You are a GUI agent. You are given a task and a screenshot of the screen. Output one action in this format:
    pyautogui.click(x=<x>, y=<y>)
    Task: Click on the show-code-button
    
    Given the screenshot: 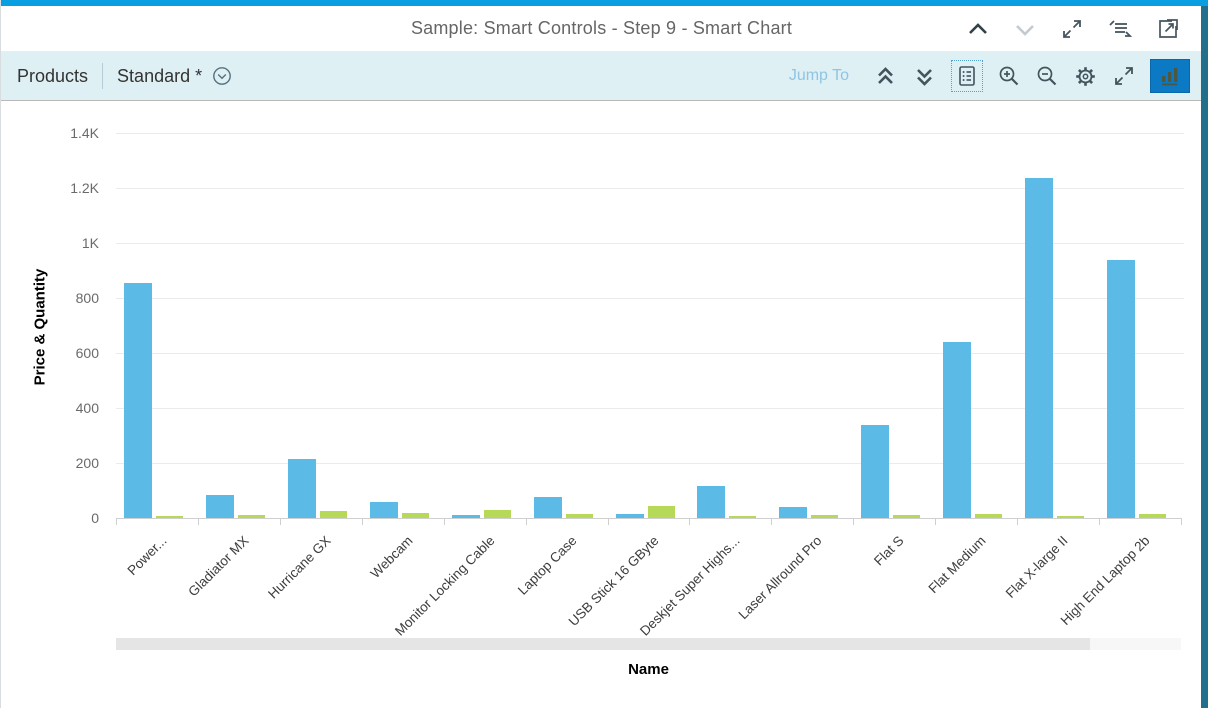 What is the action you would take?
    pyautogui.click(x=1120, y=29)
    